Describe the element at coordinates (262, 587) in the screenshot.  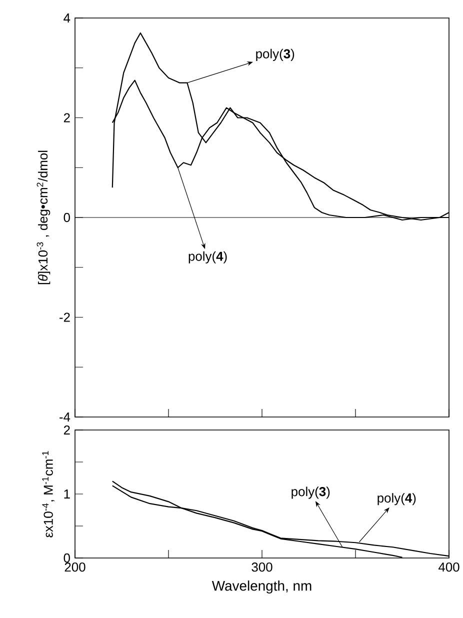
I see `x-axis-title: Wavelength, nm` at that location.